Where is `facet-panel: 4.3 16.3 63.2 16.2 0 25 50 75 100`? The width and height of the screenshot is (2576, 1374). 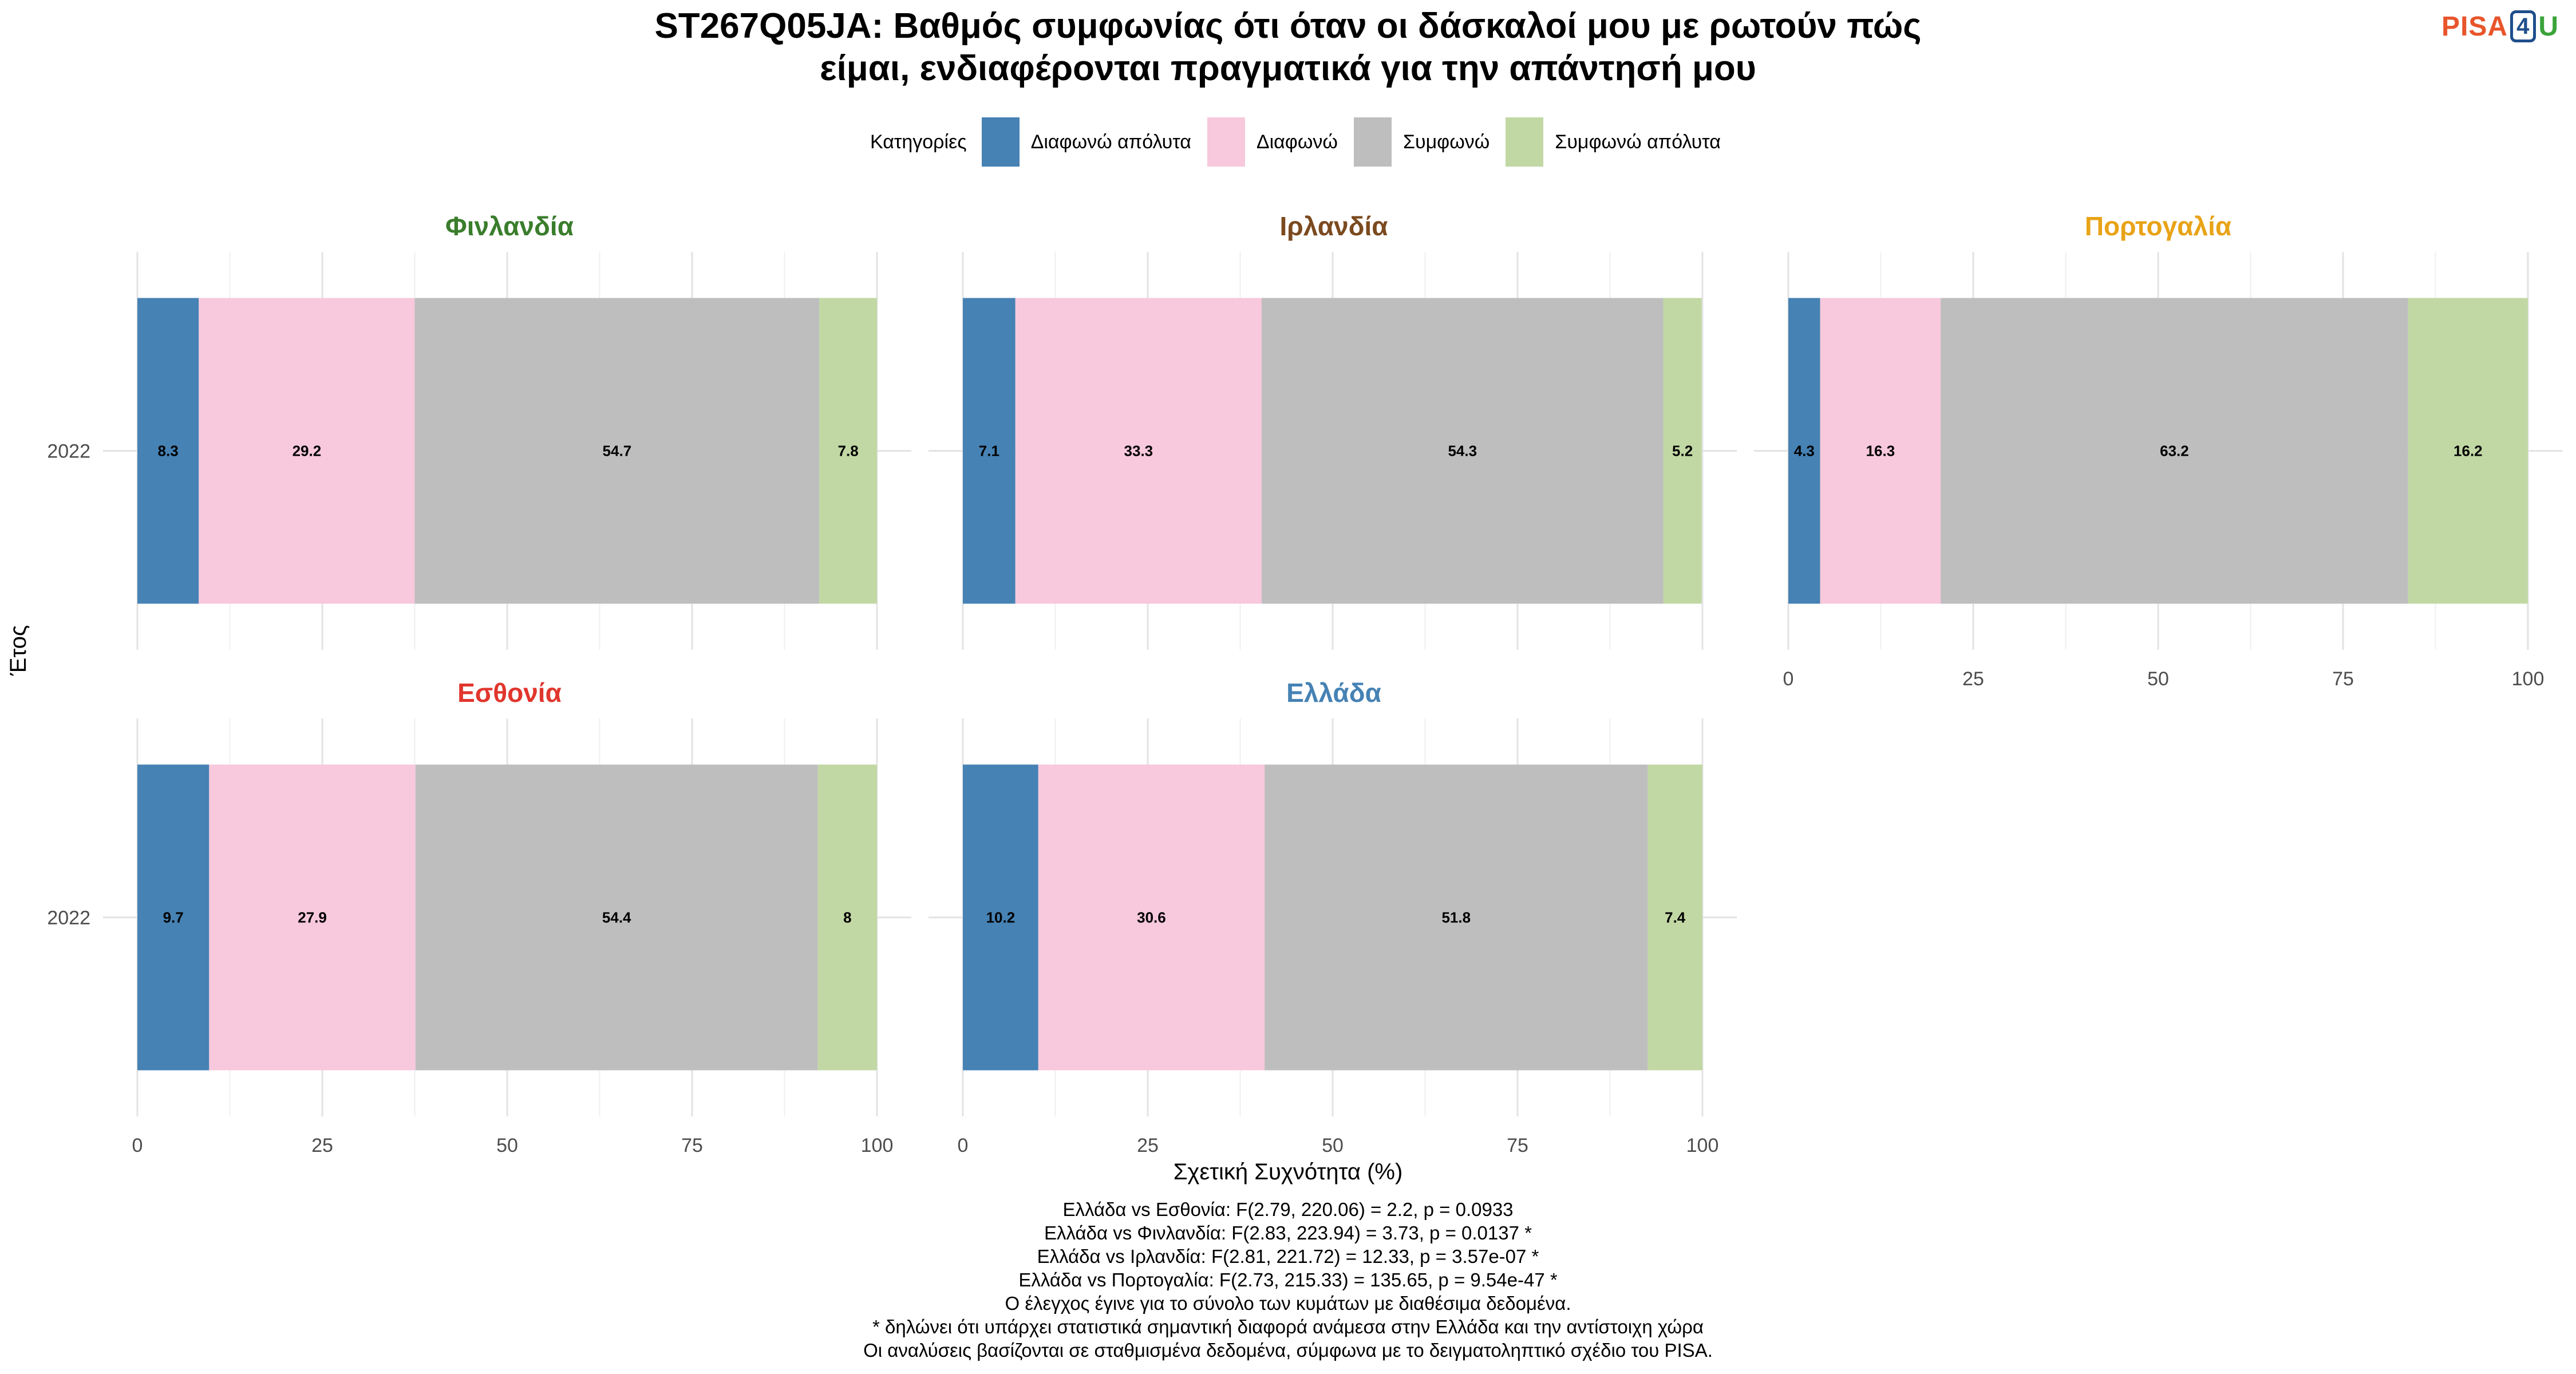
facet-panel: 4.3 16.3 63.2 16.2 0 25 50 75 100 is located at coordinates (2158, 471).